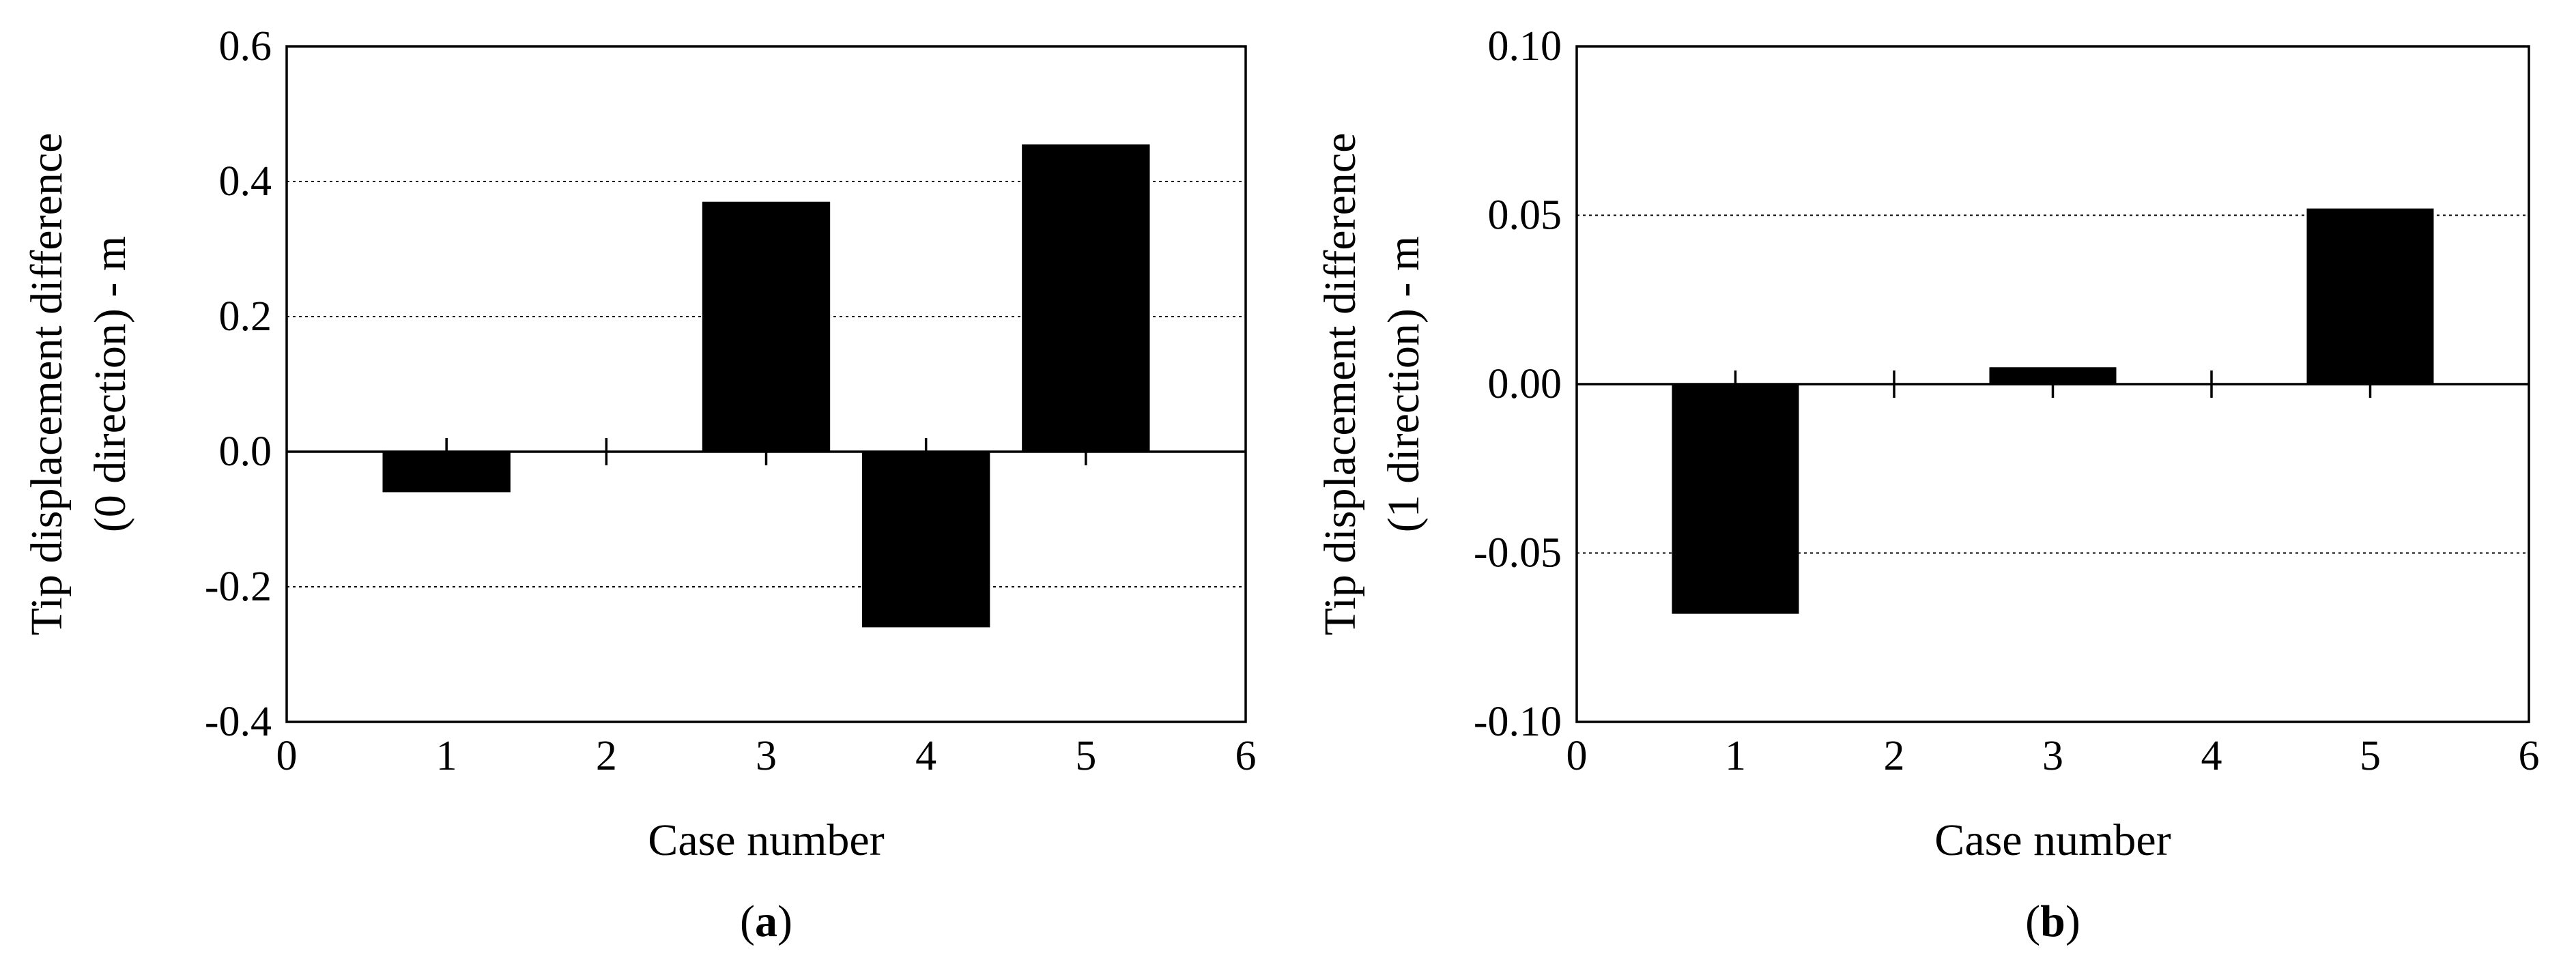  Describe the element at coordinates (245, 46) in the screenshot. I see `y-tick-label: 0.6` at that location.